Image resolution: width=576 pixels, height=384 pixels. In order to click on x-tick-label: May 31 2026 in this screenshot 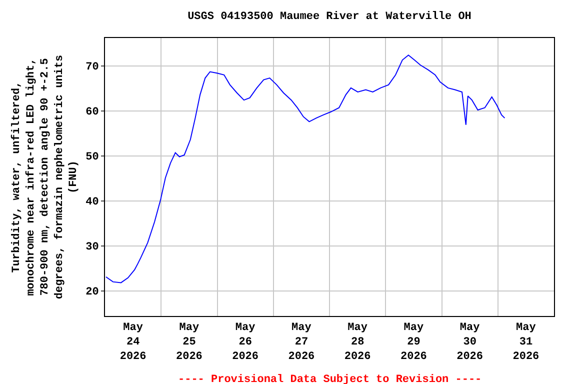, I will do `click(526, 342)`.